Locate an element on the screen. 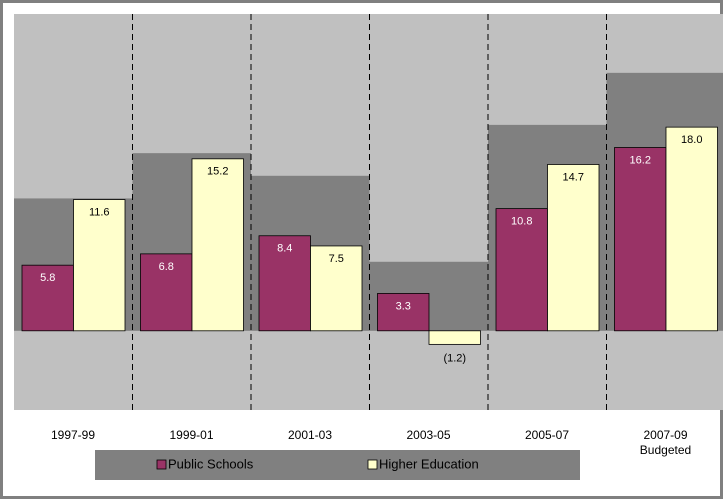 The height and width of the screenshot is (499, 723). value-label: 3.3 is located at coordinates (403, 306).